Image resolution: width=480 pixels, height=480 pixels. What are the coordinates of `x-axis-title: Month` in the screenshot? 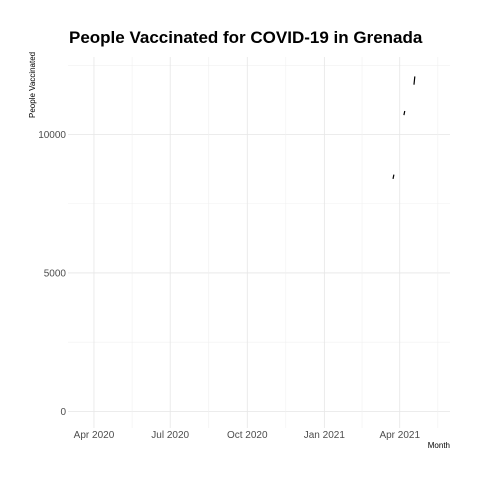 It's located at (439, 445).